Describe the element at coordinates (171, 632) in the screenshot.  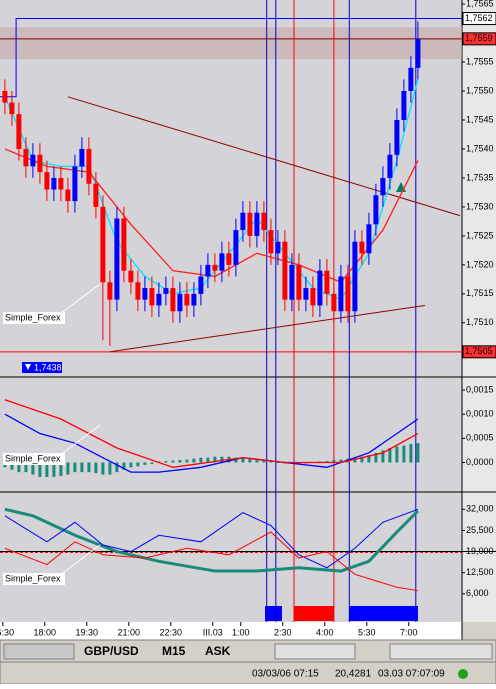
I see `x-tick-label: 22:30` at that location.